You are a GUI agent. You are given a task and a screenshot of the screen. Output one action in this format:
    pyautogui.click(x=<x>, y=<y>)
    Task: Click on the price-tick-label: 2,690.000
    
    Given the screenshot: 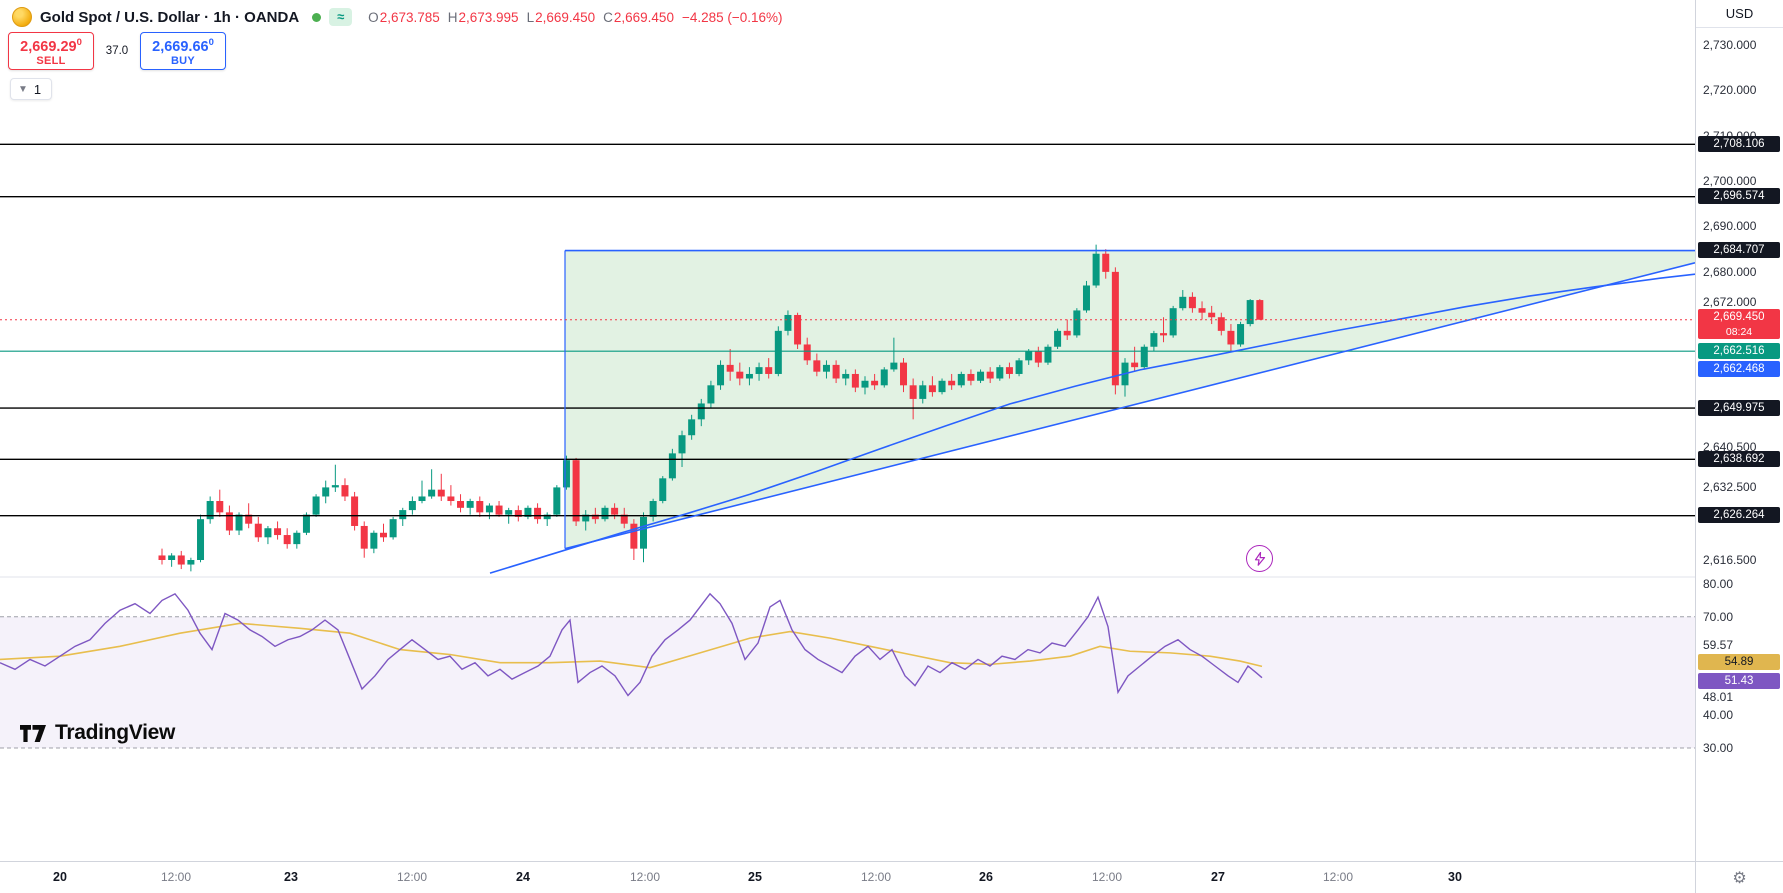 What is the action you would take?
    pyautogui.click(x=1730, y=226)
    